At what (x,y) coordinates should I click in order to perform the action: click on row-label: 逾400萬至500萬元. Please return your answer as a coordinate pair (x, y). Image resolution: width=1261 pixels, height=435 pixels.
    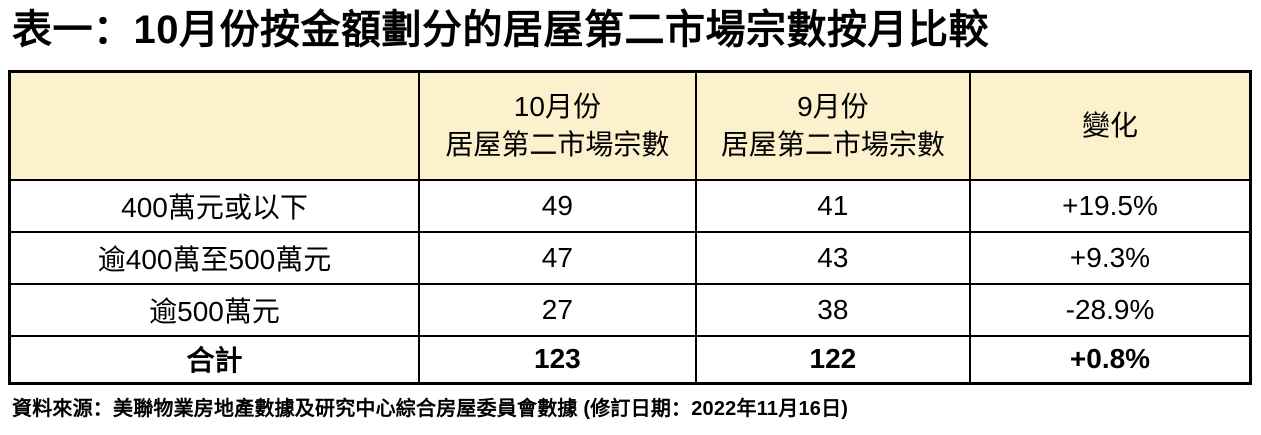
    Looking at the image, I should click on (214, 257).